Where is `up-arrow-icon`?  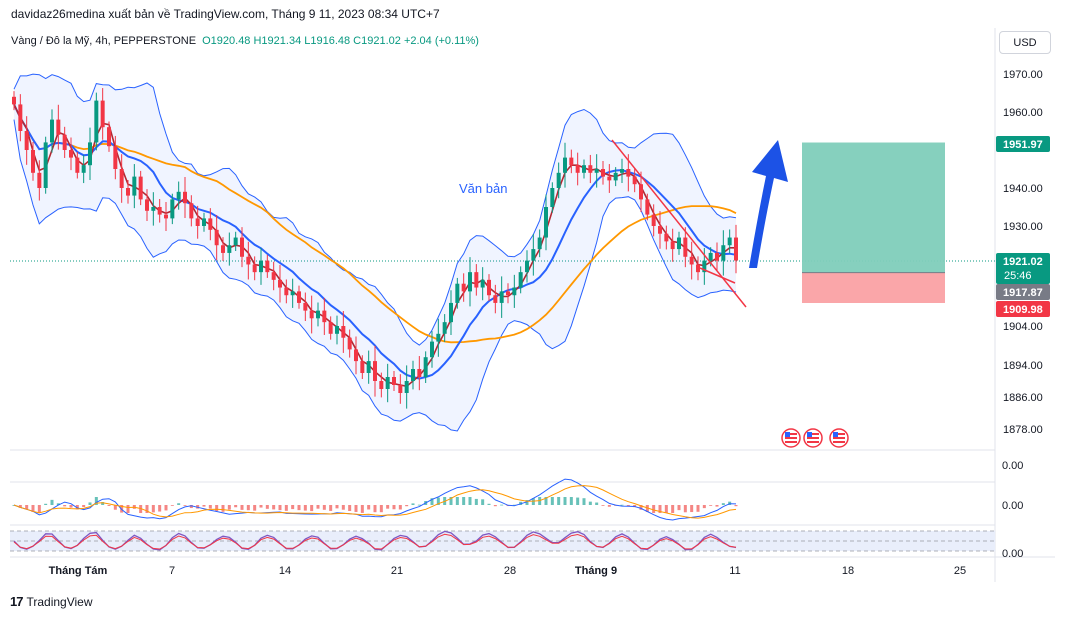
up-arrow-icon is located at coordinates (768, 204).